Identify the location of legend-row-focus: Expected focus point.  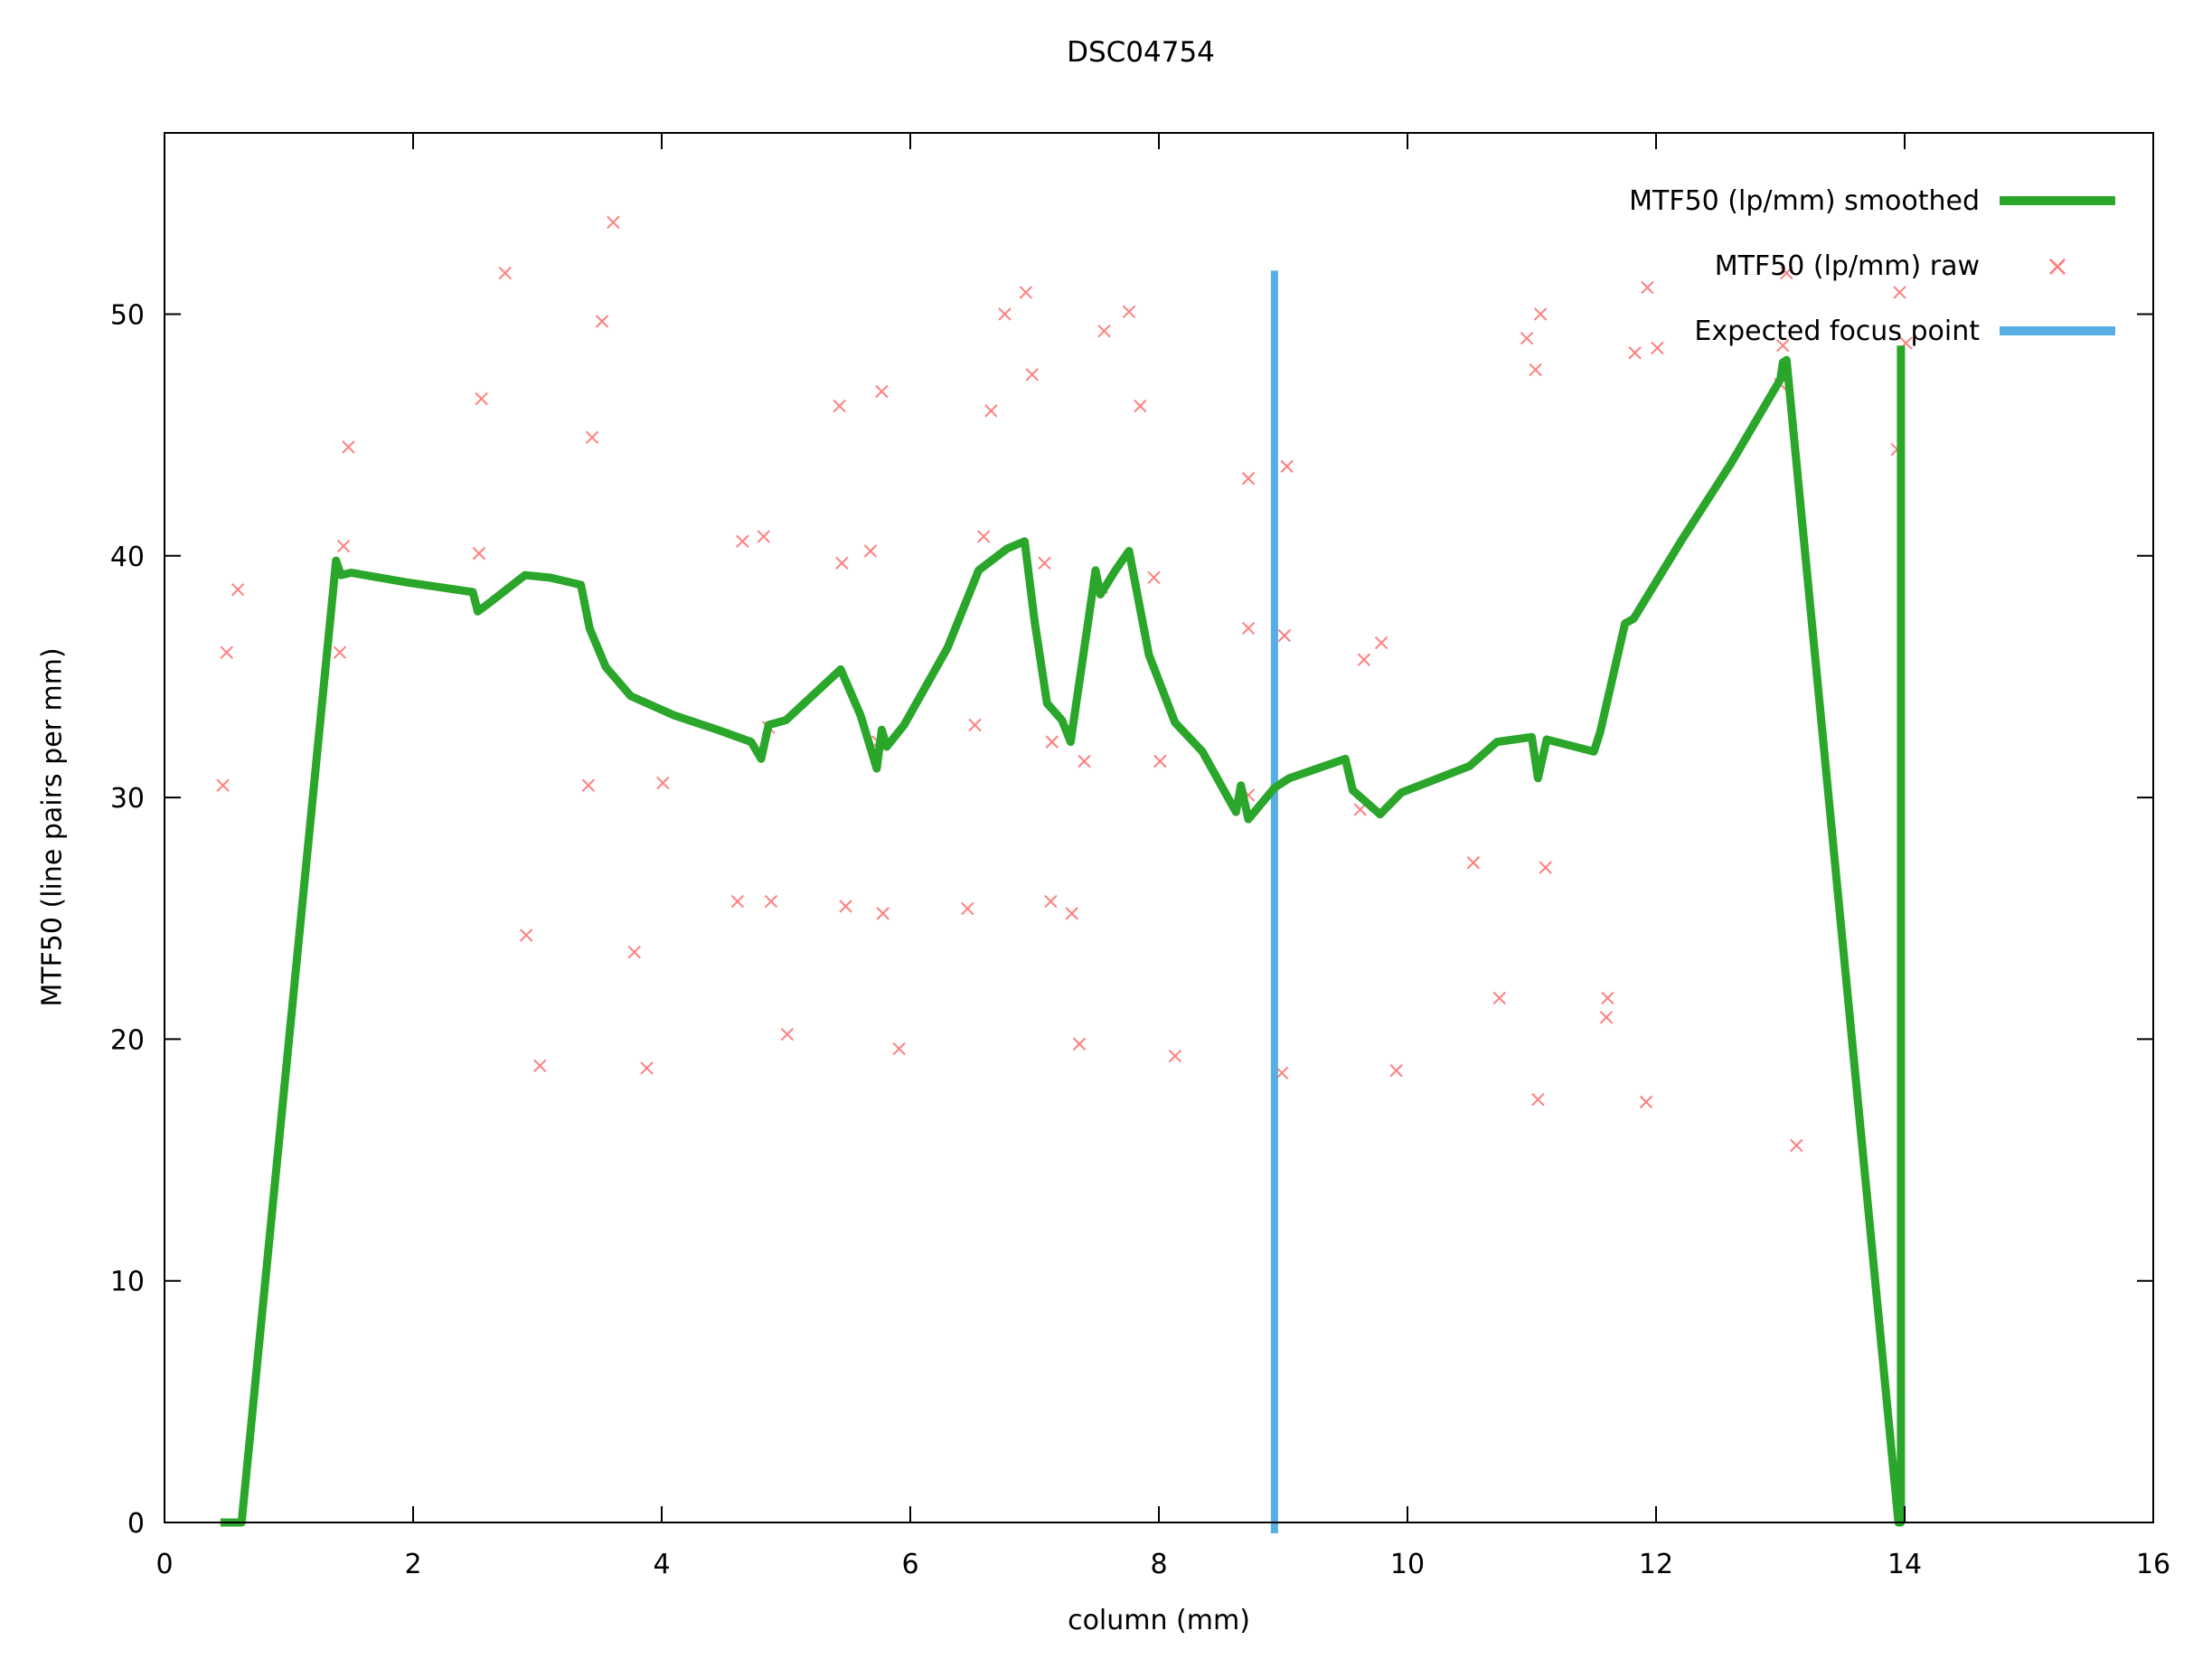
(1872, 330).